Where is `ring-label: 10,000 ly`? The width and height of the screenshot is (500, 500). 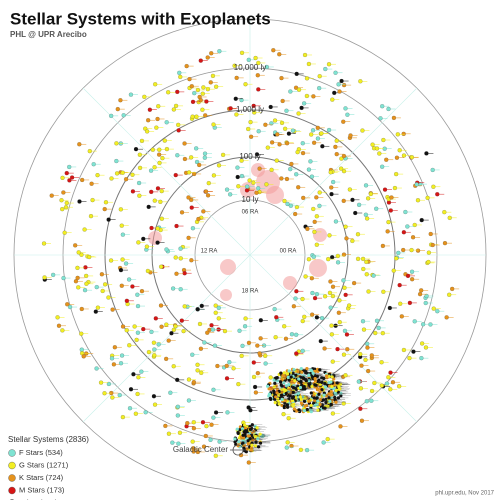
ring-label: 10,000 ly is located at coordinates (250, 67).